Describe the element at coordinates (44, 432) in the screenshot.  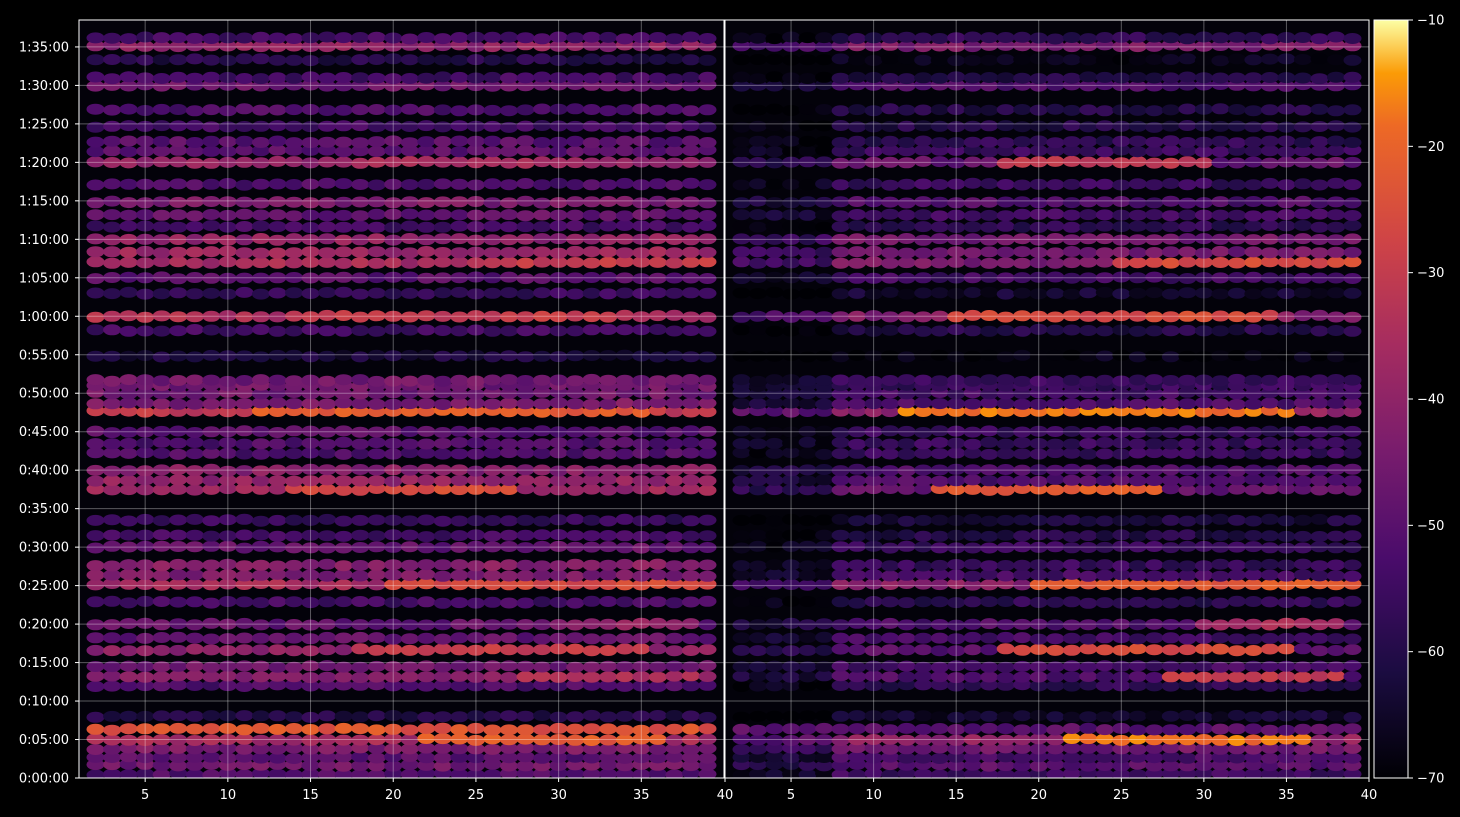
I see `y-tick-label: 0:45:00` at that location.